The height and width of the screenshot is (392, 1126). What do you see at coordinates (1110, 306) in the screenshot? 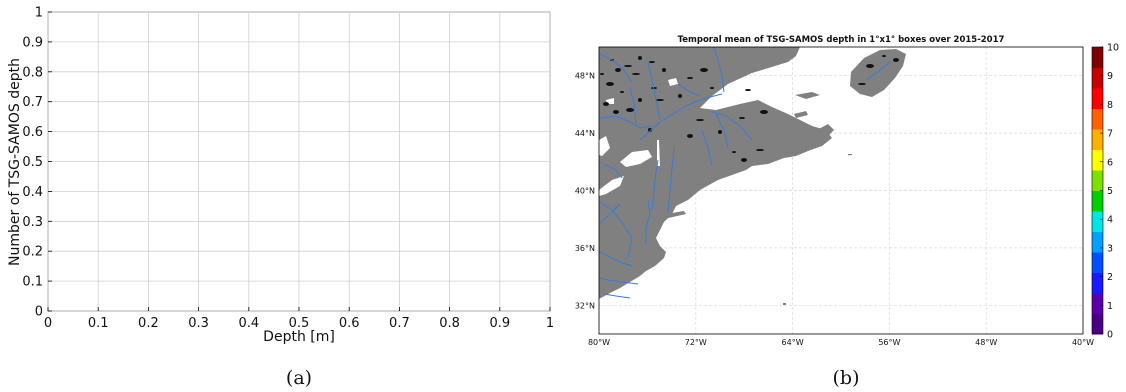
I see `colorbar-tick-label: 1` at bounding box center [1110, 306].